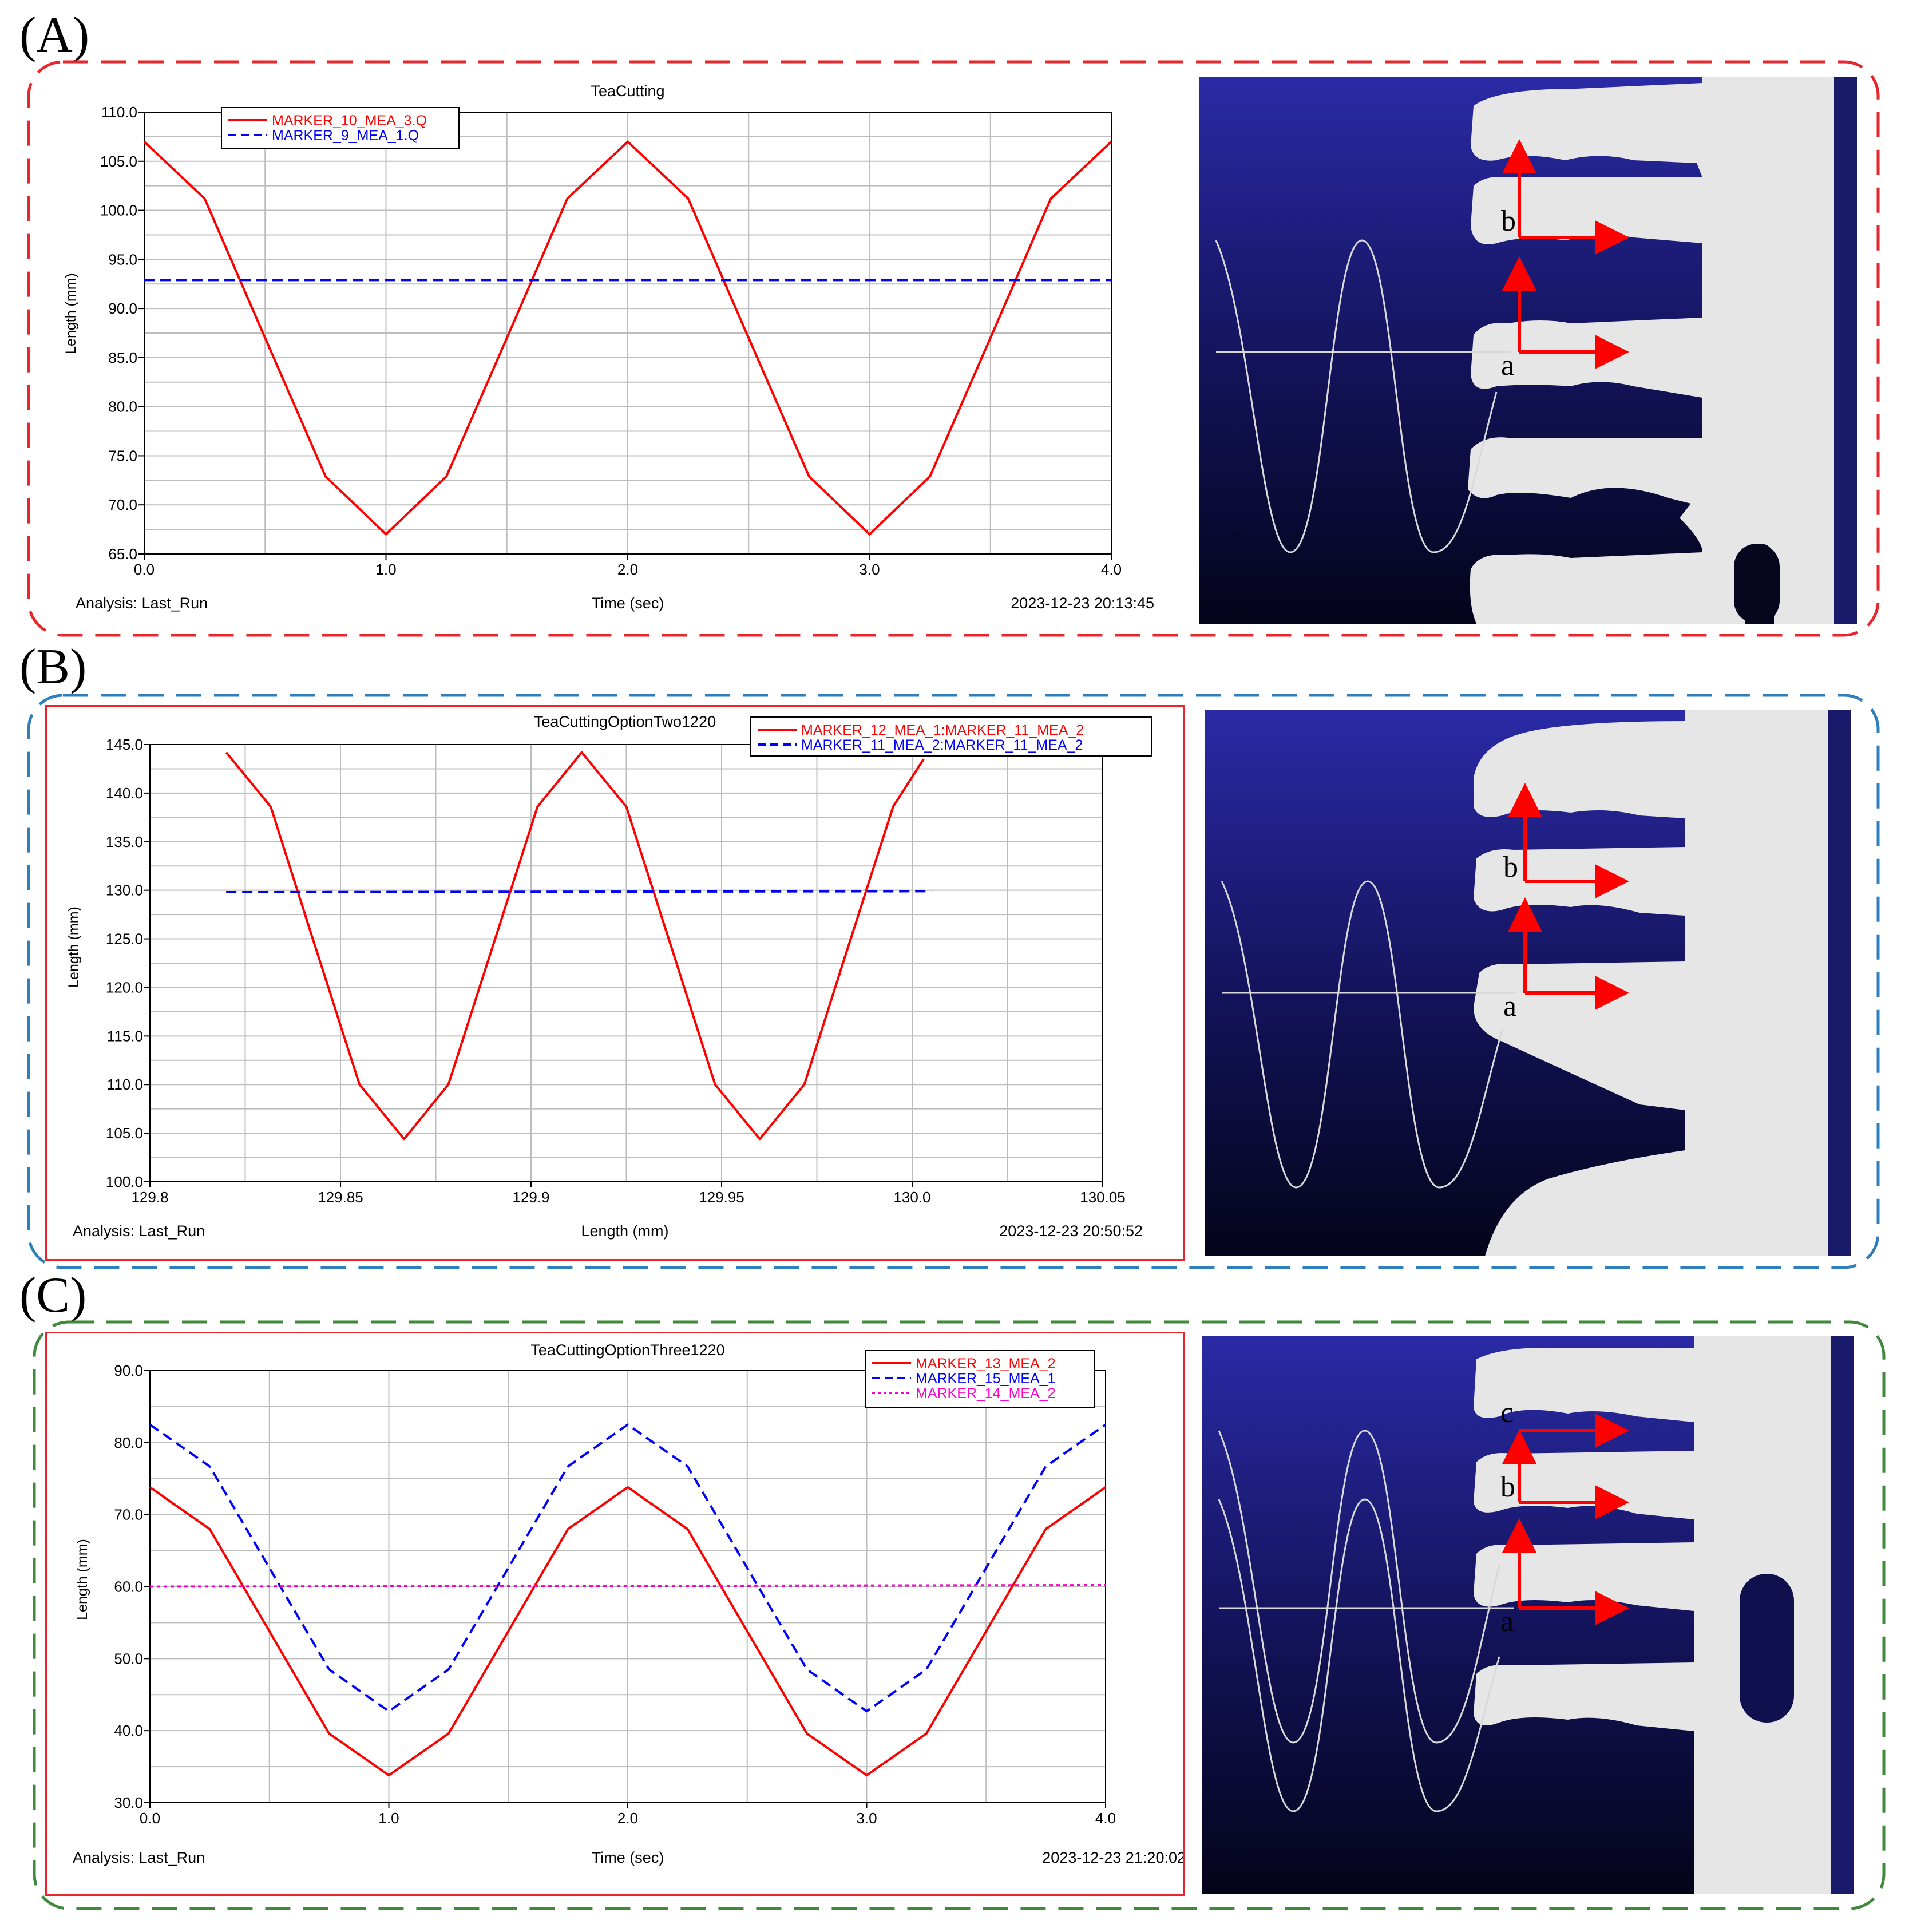 Image resolution: width=1905 pixels, height=1932 pixels. Describe the element at coordinates (1757, 584) in the screenshot. I see `sim-a-slot` at that location.